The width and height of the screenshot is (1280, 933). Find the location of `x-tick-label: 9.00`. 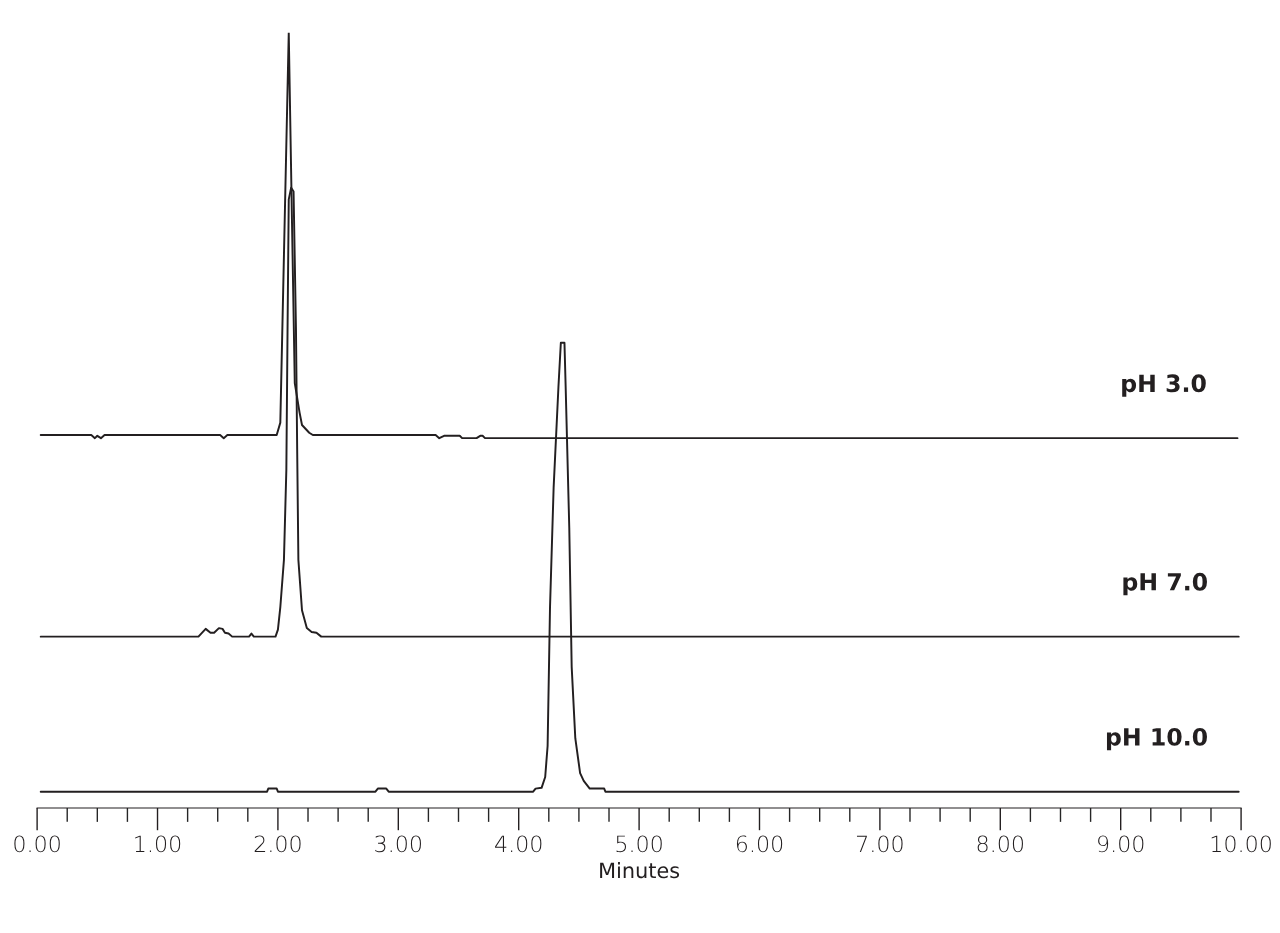

x-tick-label: 9.00 is located at coordinates (1121, 844).